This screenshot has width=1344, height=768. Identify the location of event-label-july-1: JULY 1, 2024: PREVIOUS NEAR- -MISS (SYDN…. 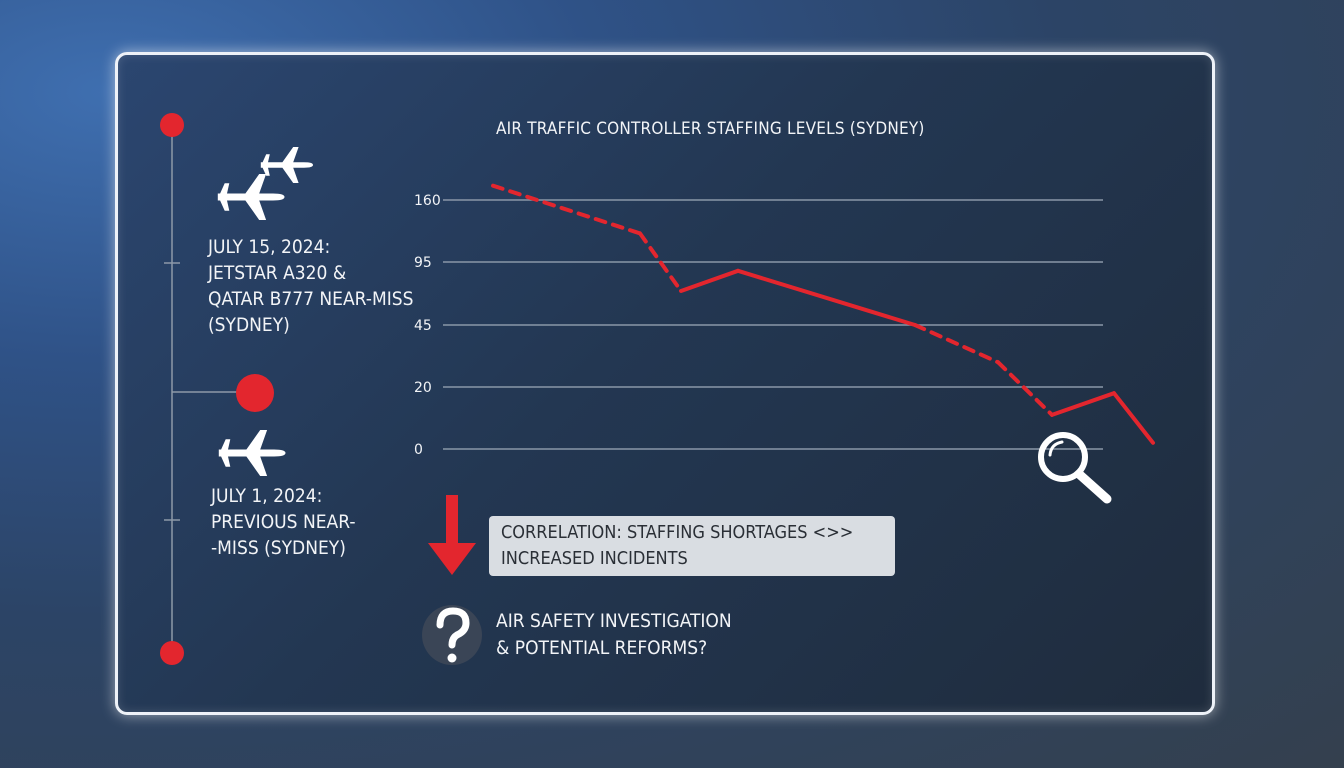
(283, 522).